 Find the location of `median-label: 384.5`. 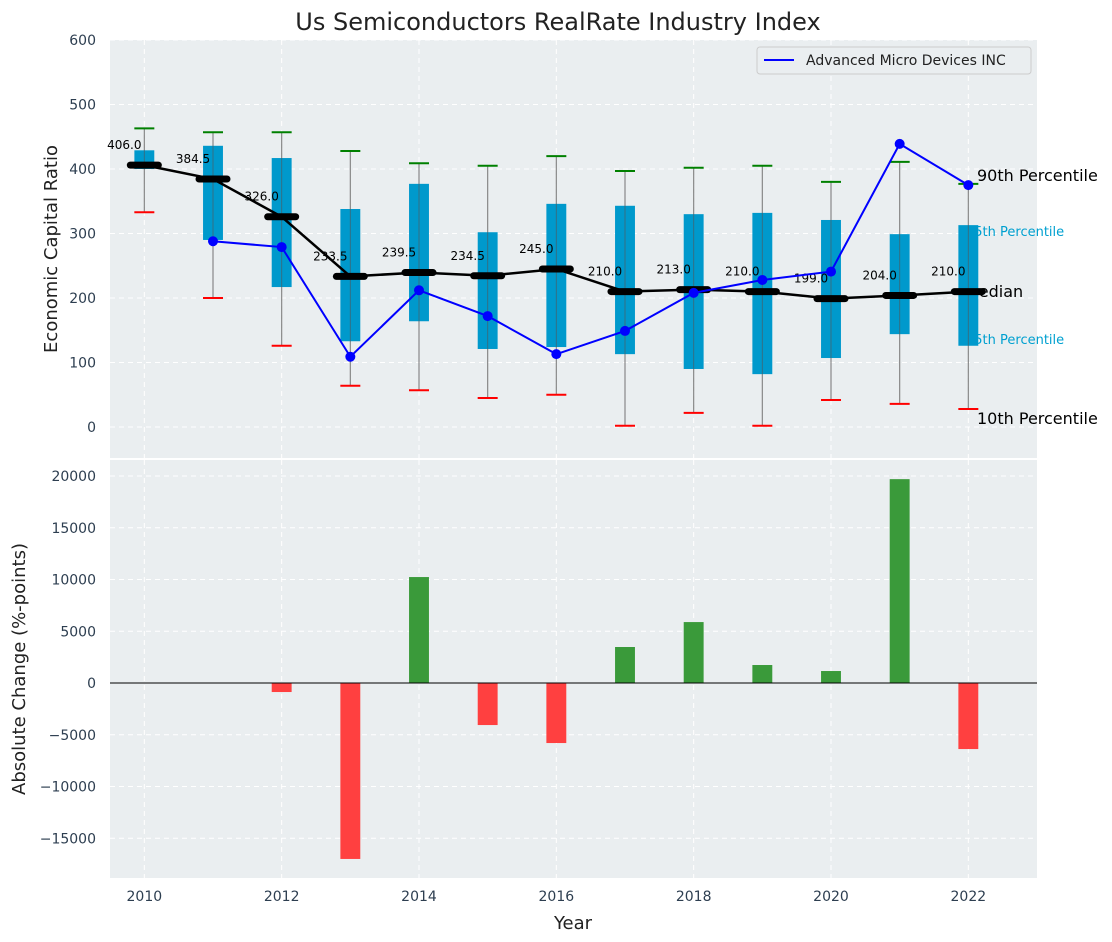

median-label: 384.5 is located at coordinates (193, 159).